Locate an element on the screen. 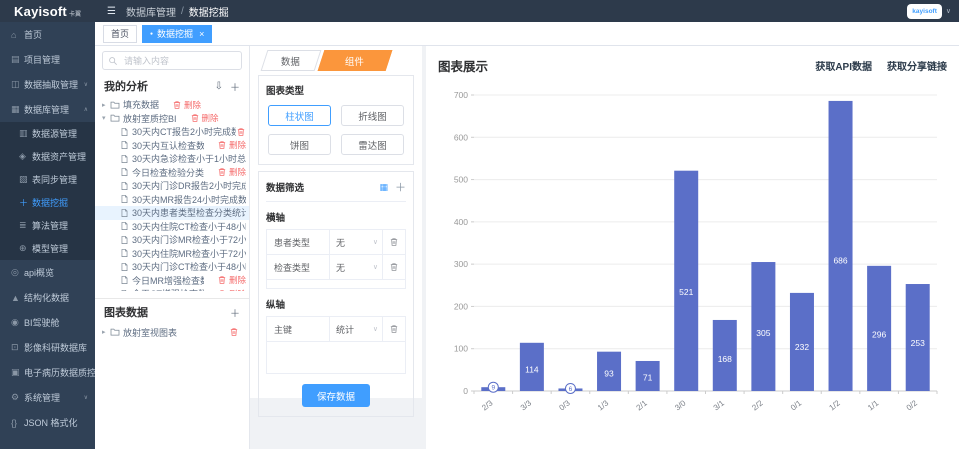 The height and width of the screenshot is (449, 959). bar-value-label: 232 is located at coordinates (802, 347).